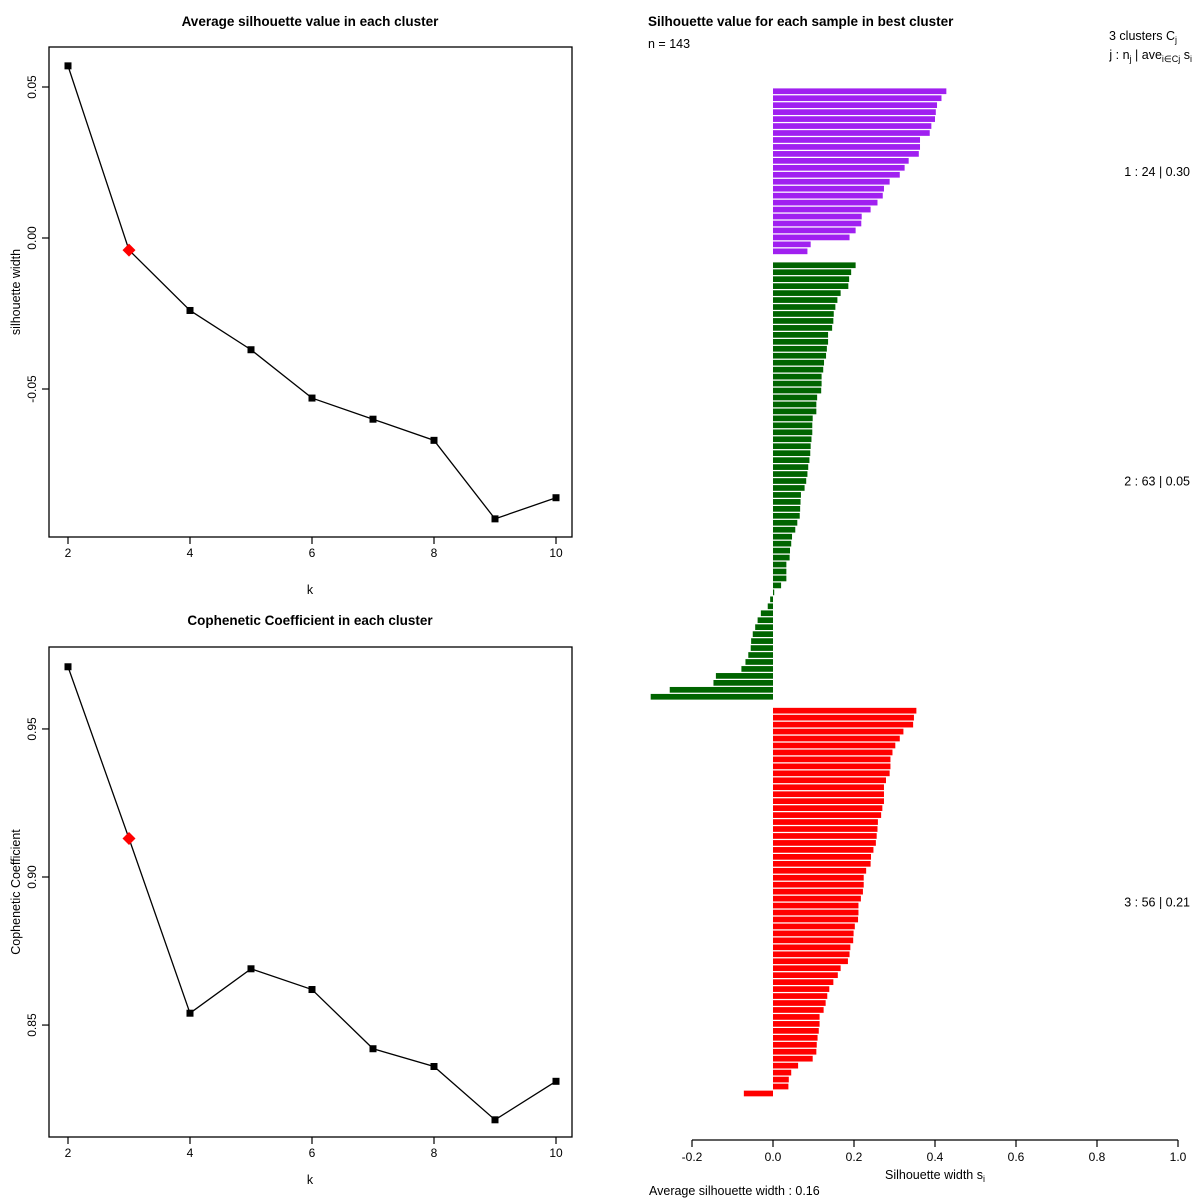 The image size is (1200, 1200). What do you see at coordinates (935, 1176) in the screenshot?
I see `plot3-xlabel: Silhouette width si` at bounding box center [935, 1176].